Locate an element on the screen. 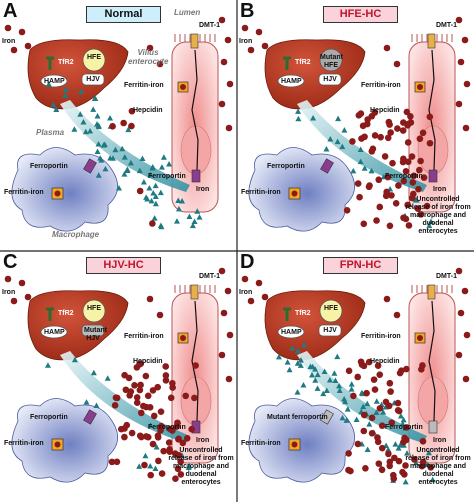 The image size is (474, 502). liver is located at coordinates (315, 74).